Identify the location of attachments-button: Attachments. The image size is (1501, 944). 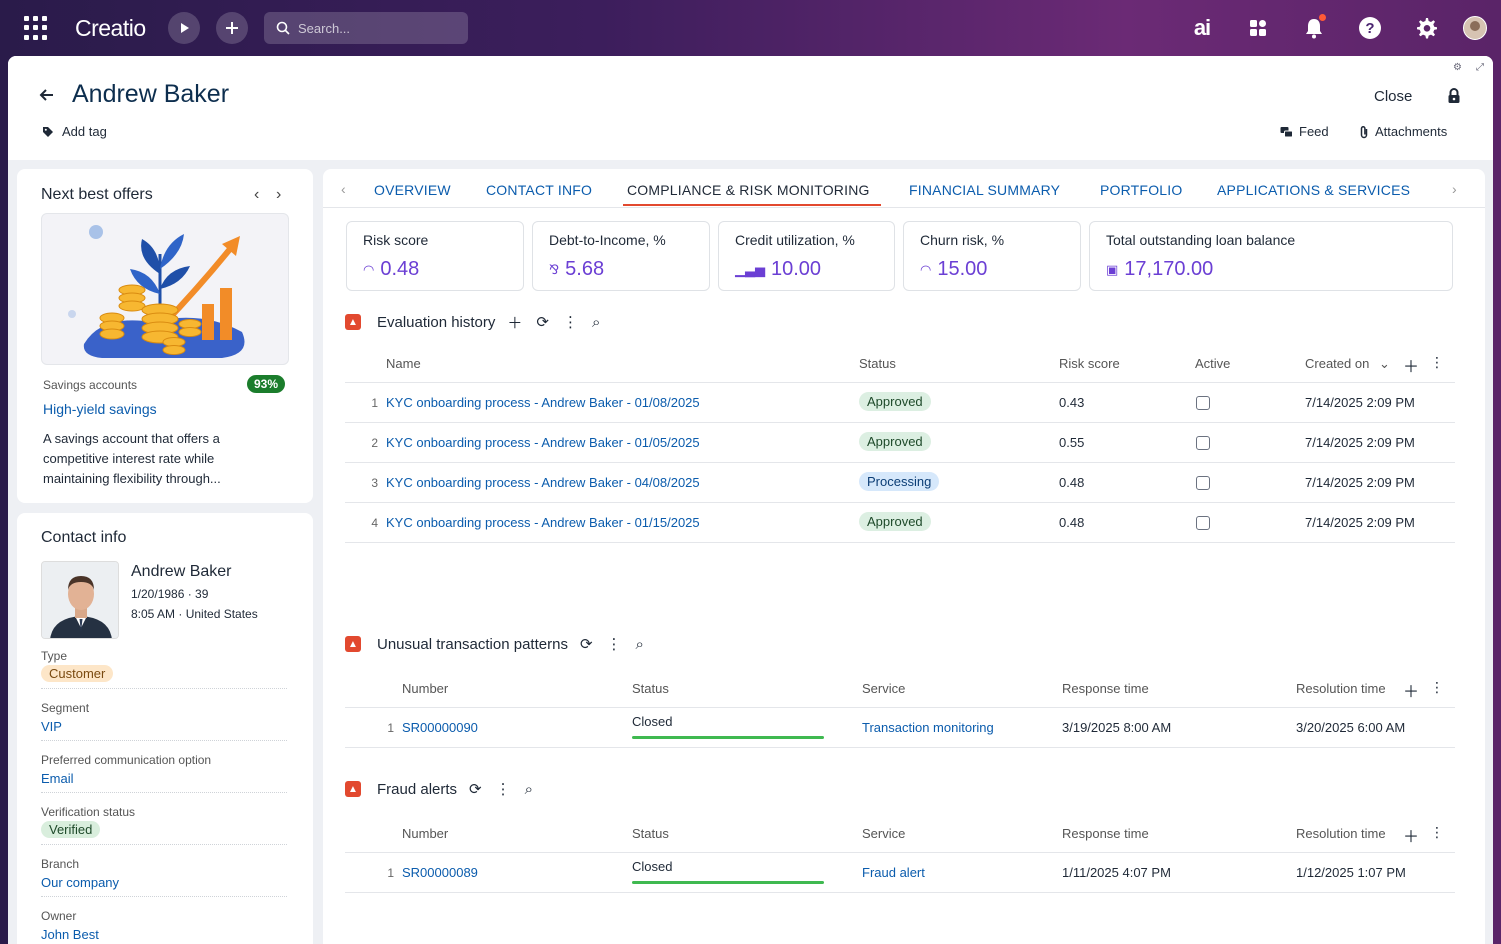
(1403, 131).